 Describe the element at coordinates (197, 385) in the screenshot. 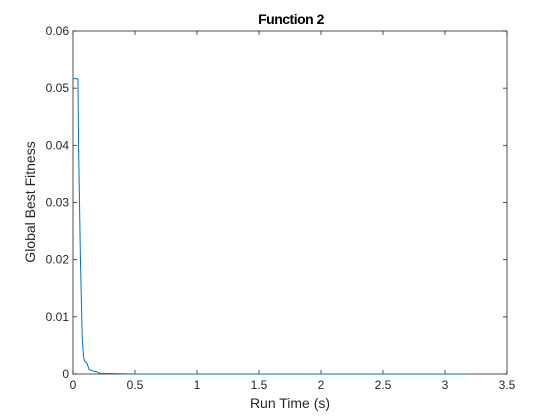

I see `x-tick-label: 1` at that location.